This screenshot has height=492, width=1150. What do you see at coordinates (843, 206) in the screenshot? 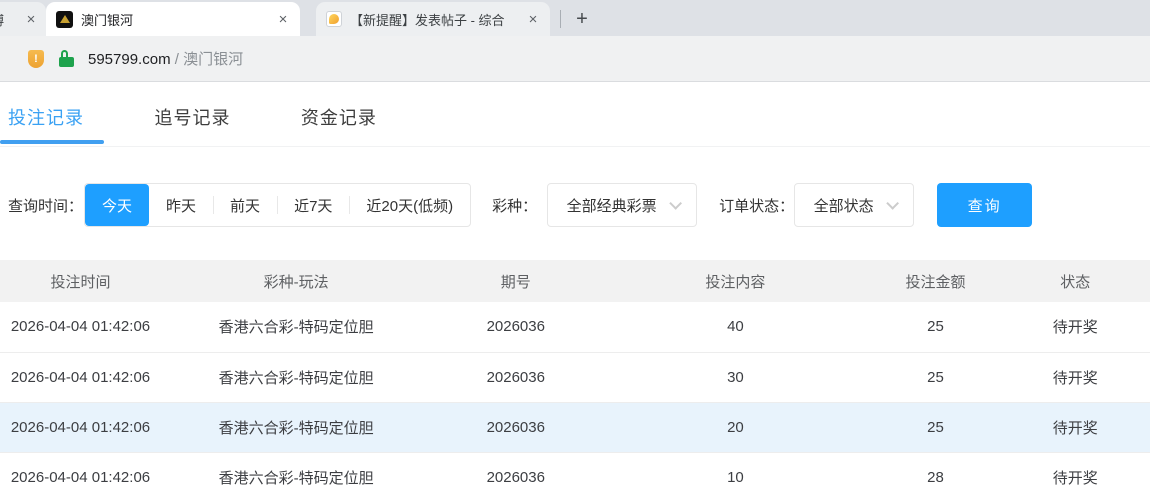
I see `status-select-value: 全部状态` at bounding box center [843, 206].